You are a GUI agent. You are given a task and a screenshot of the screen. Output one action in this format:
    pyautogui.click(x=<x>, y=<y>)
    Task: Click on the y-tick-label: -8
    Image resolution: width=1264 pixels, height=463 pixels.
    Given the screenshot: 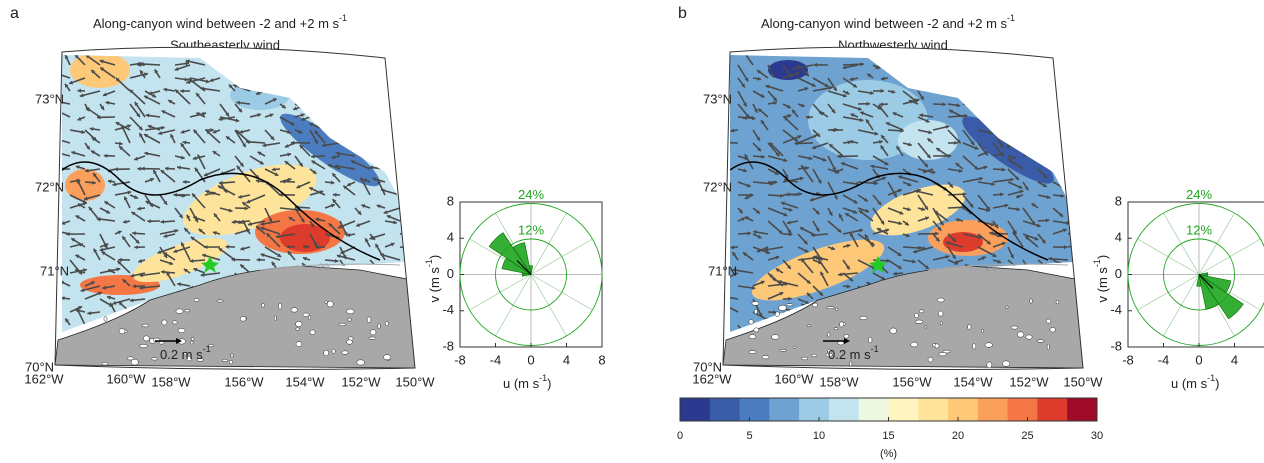 What is the action you would take?
    pyautogui.click(x=448, y=345)
    